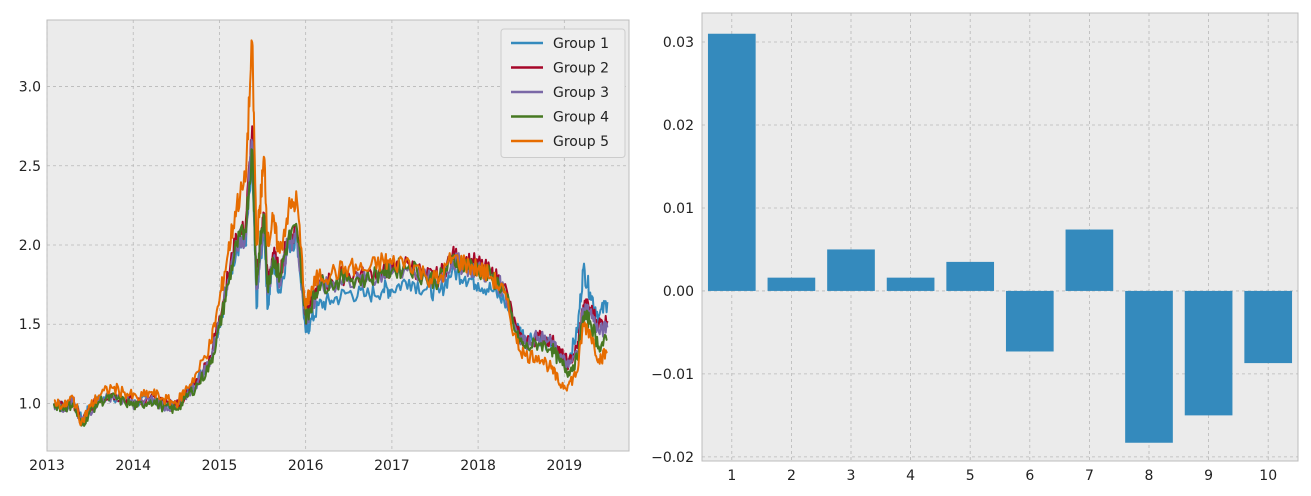 This screenshot has height=496, width=1311. I want to click on x-tick-label: 3, so click(851, 476).